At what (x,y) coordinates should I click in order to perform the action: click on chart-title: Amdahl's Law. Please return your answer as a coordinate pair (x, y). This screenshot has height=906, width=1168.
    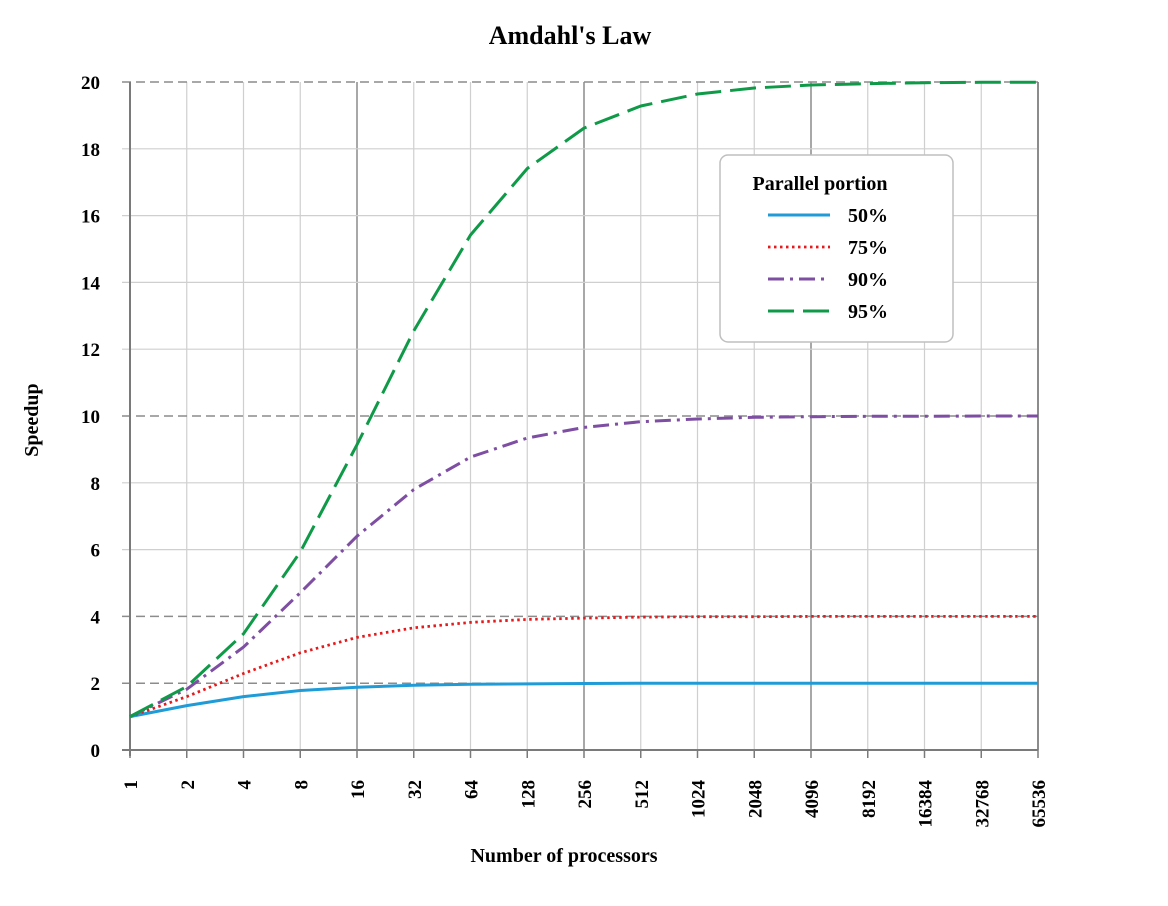
    Looking at the image, I should click on (570, 35).